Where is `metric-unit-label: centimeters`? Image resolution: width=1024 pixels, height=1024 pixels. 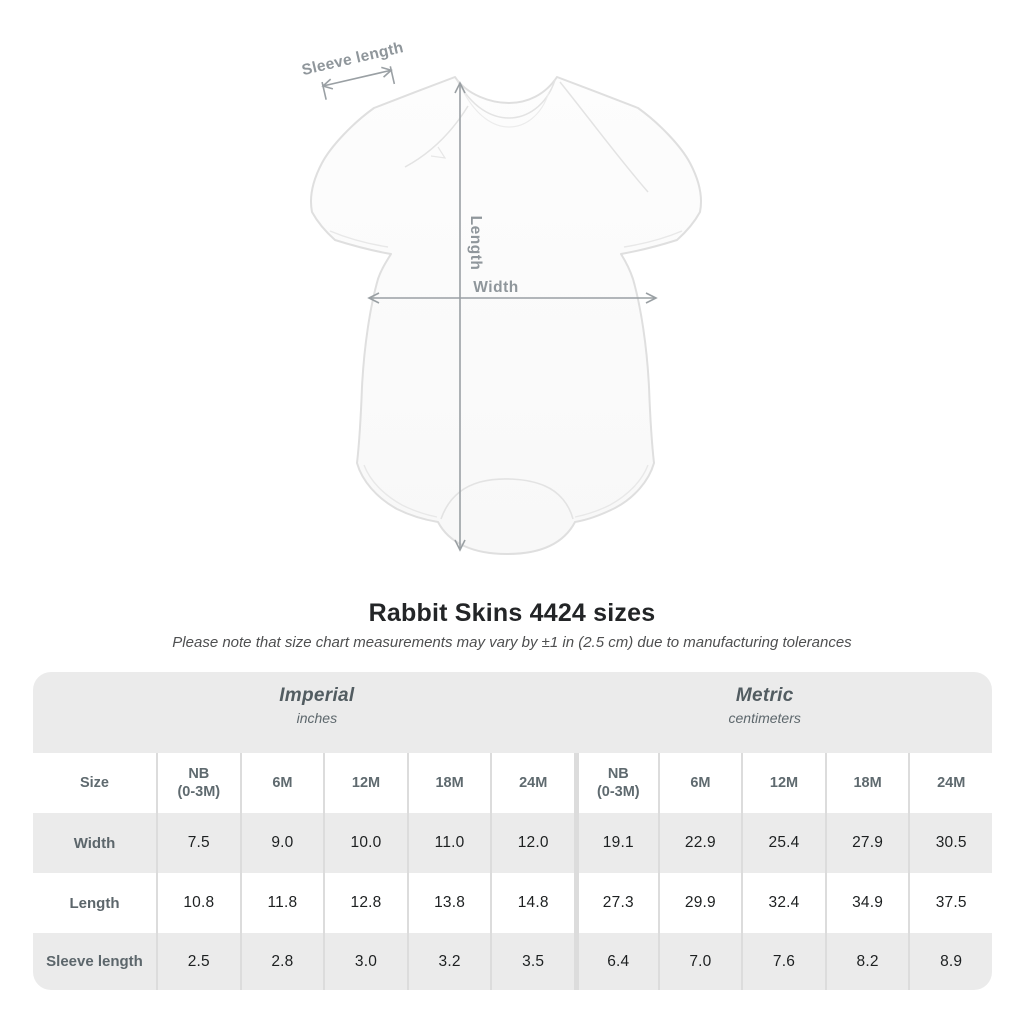
metric-unit-label: centimeters is located at coordinates (764, 718).